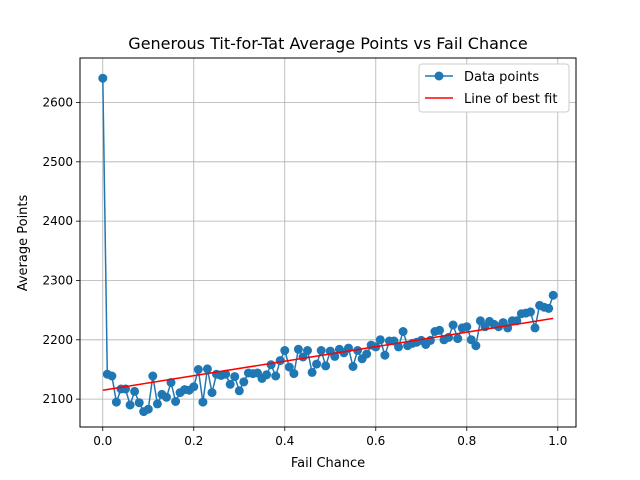 This screenshot has width=640, height=480. I want to click on x-axis-label: Fail Chance, so click(328, 463).